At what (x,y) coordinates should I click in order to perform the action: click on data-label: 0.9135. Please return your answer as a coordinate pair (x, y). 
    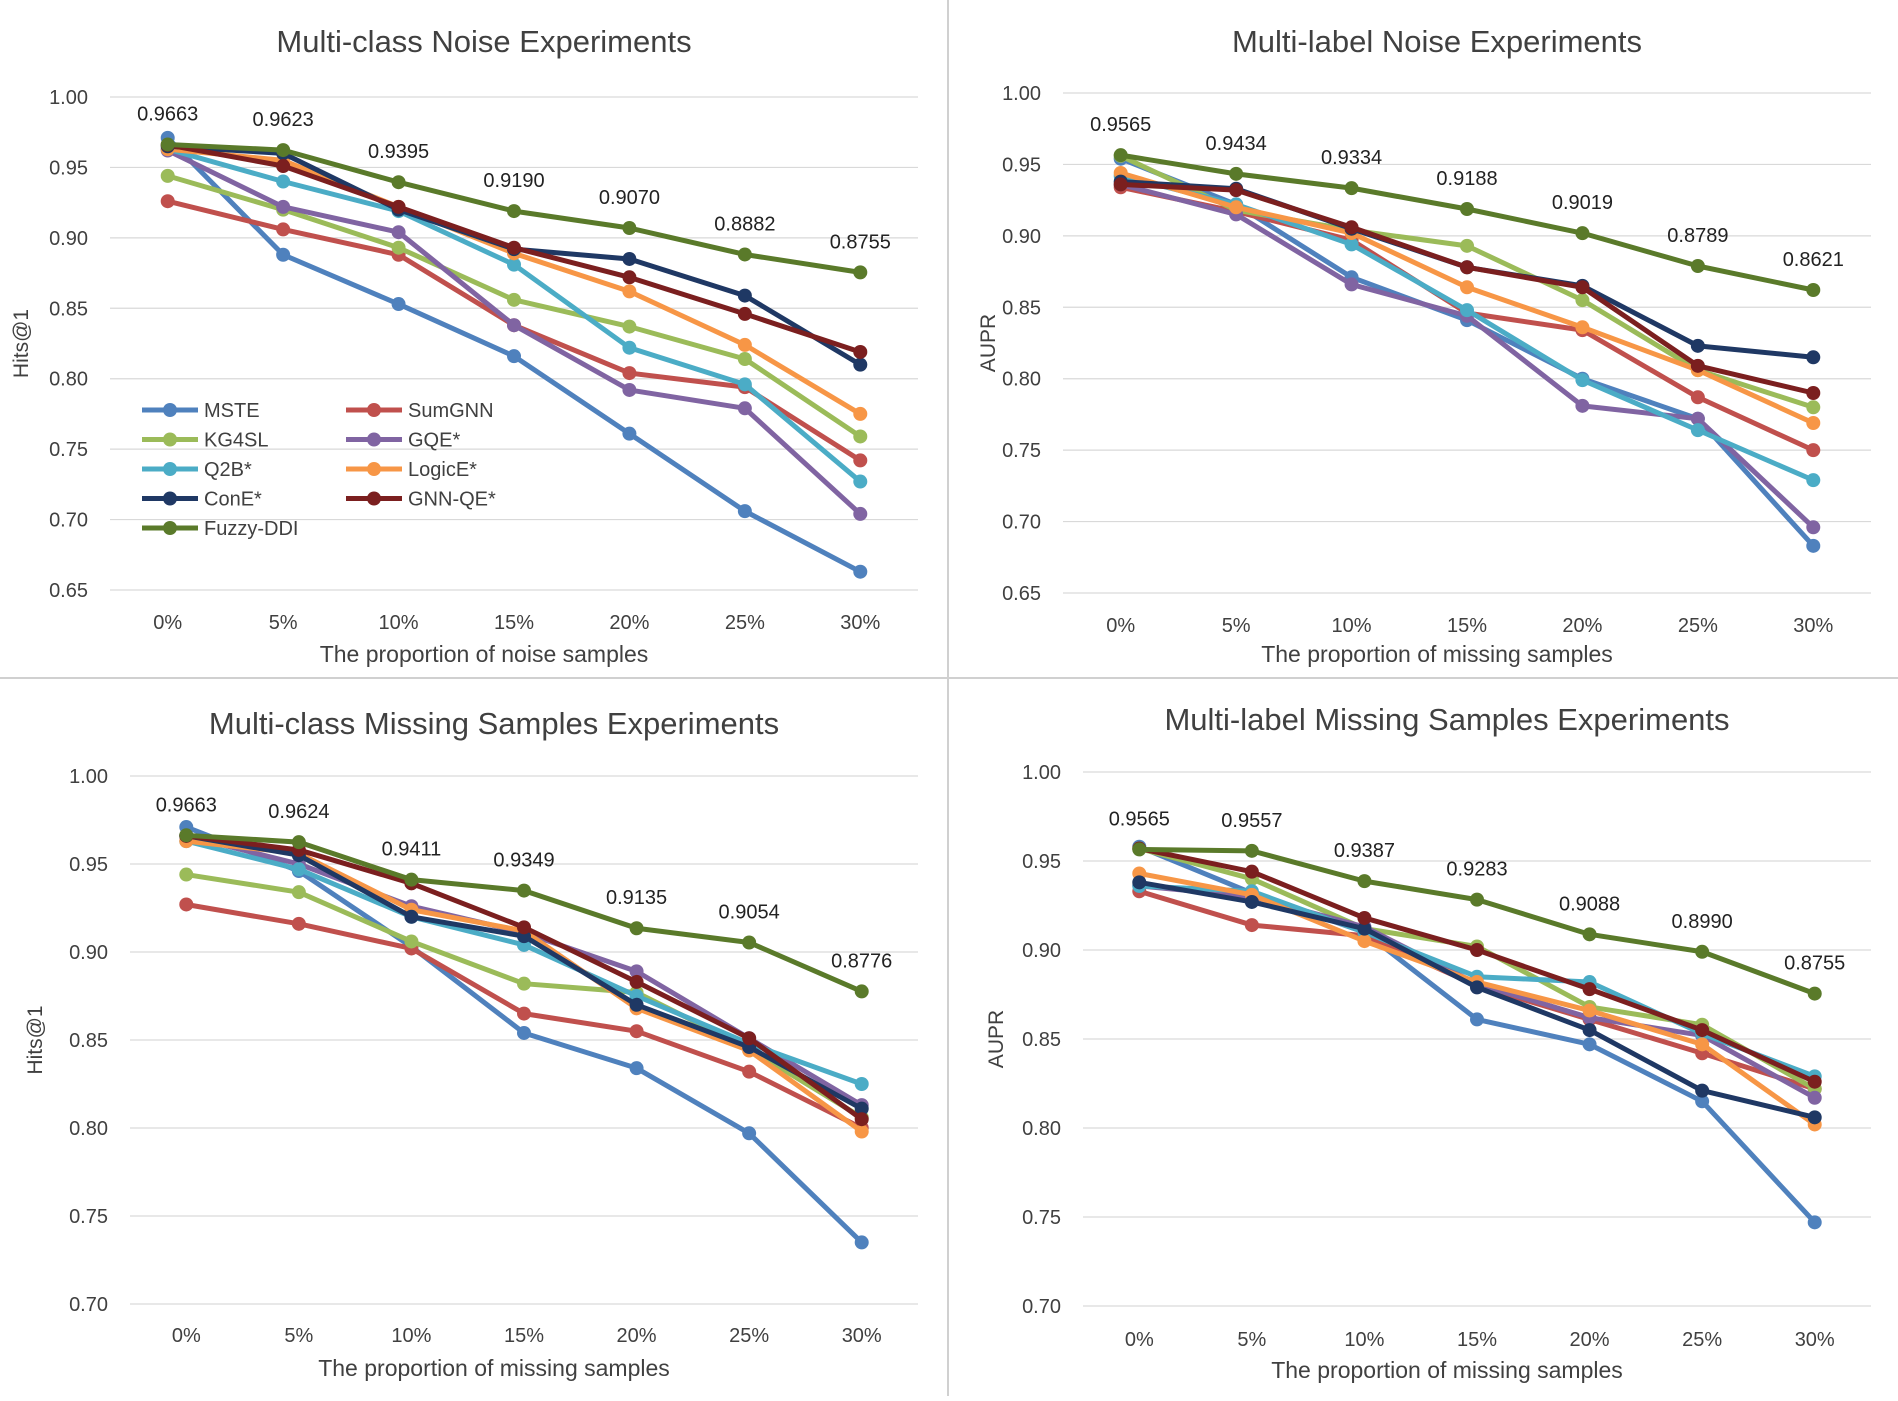
    Looking at the image, I should click on (636, 898).